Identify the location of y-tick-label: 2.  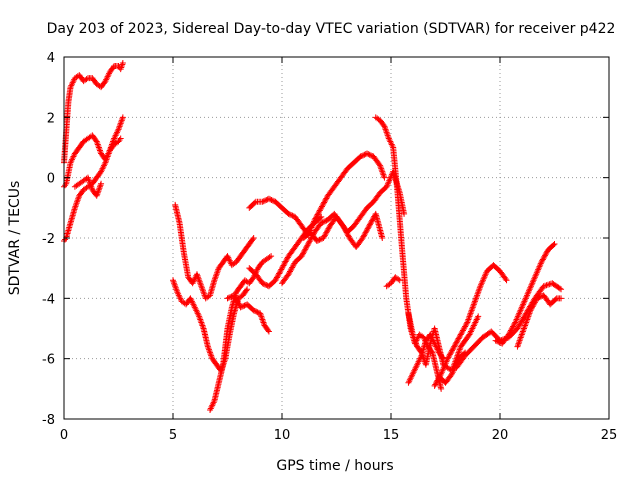
(51, 118).